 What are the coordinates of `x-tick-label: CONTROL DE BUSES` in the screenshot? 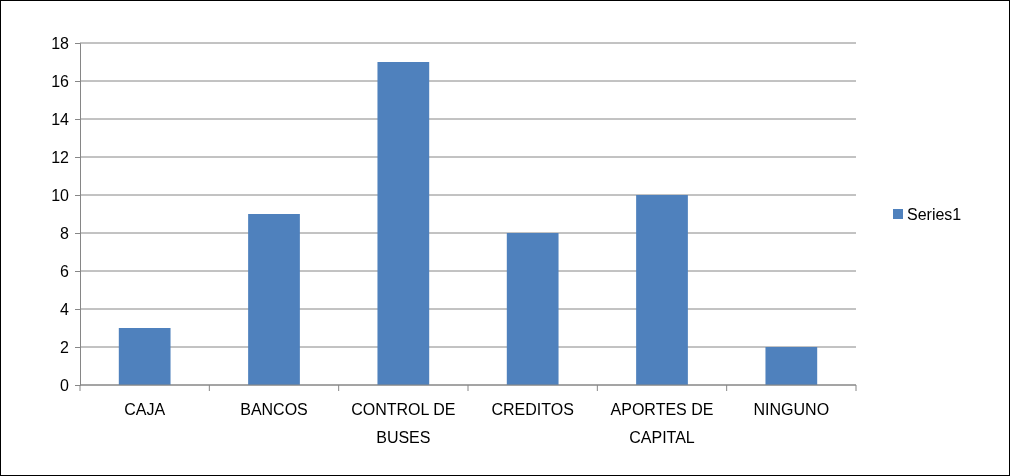 It's located at (403, 423).